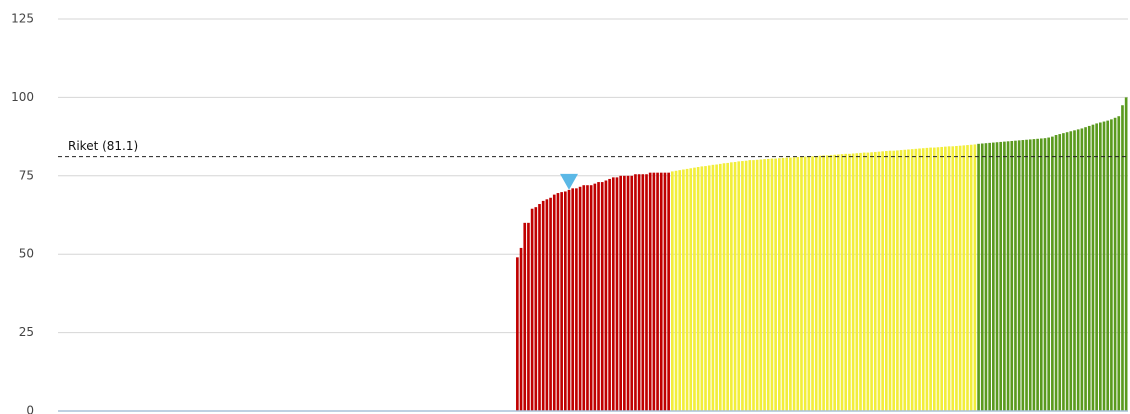 Image resolution: width=1130 pixels, height=414 pixels. I want to click on y-tick-label: 100, so click(22, 97).